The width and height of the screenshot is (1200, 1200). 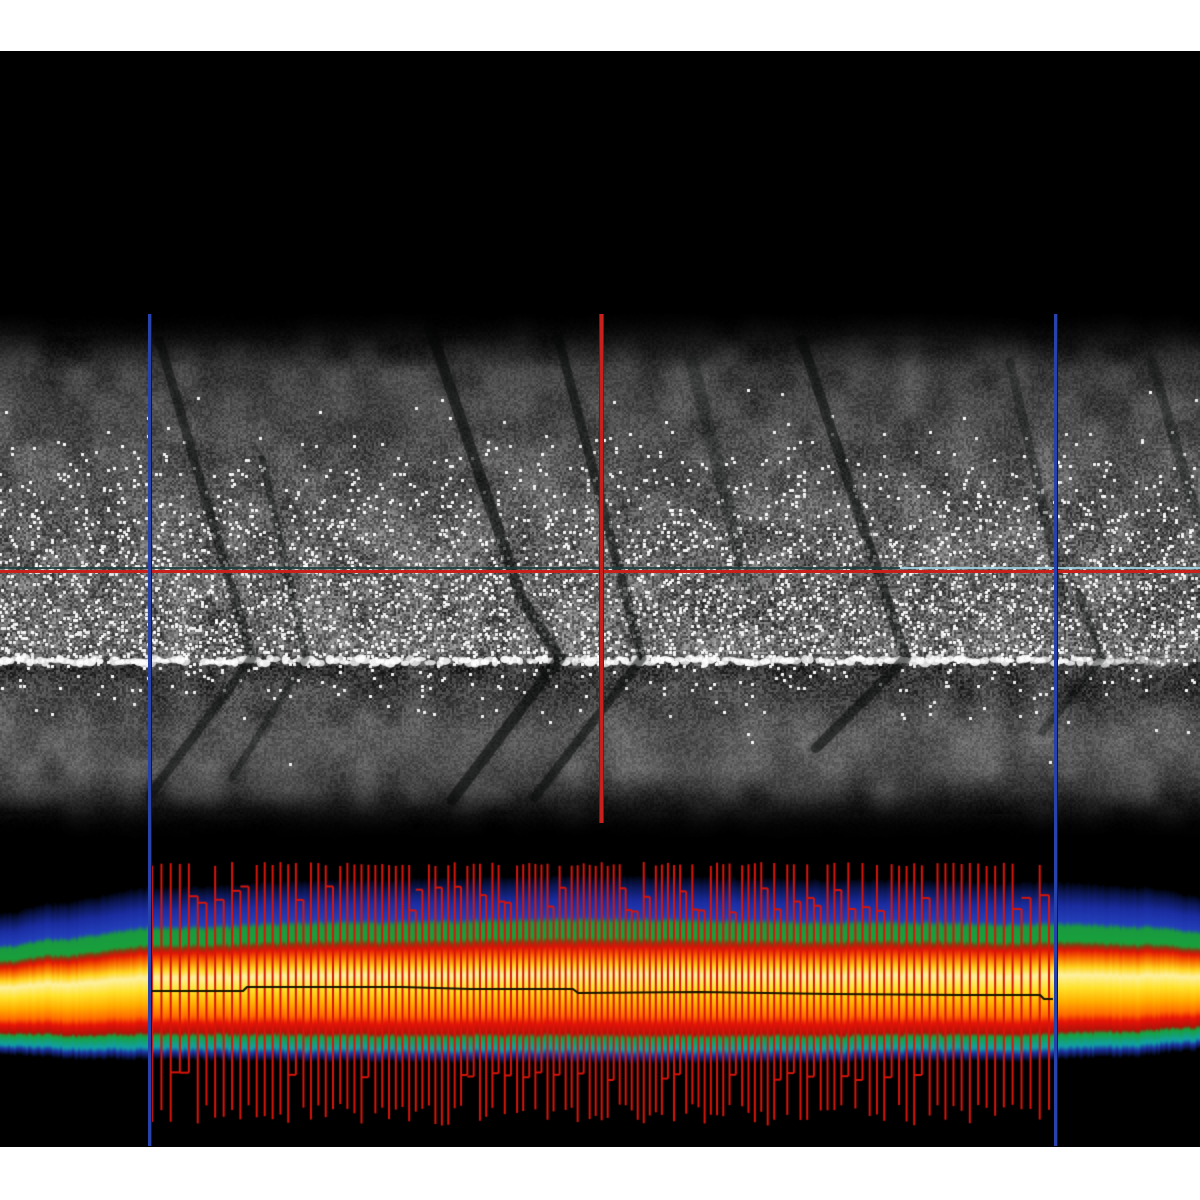 I want to click on left-blue-cursor-line, so click(x=149, y=730).